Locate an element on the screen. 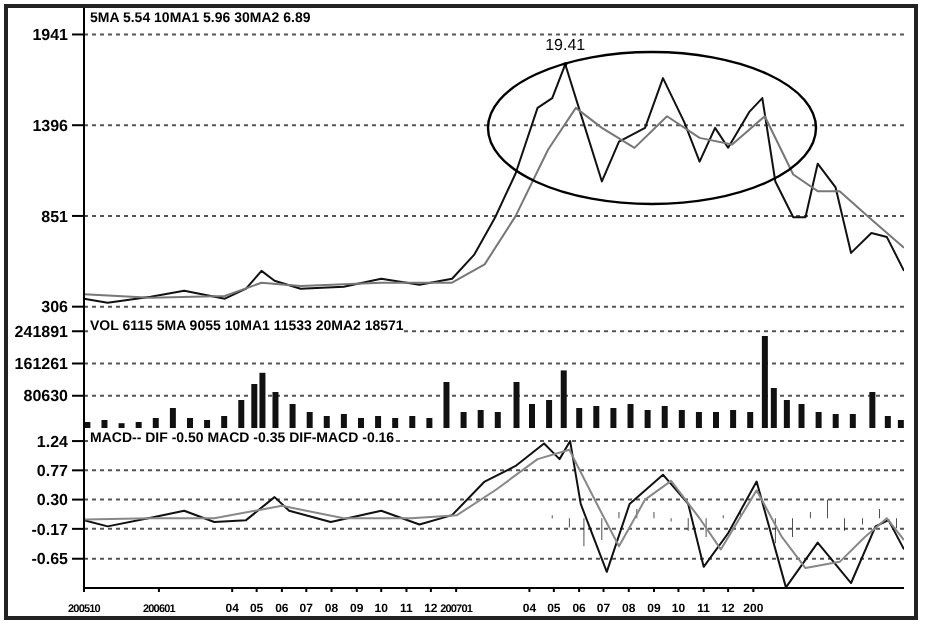 The height and width of the screenshot is (624, 926). y-tick-label: 241891 is located at coordinates (42, 331).